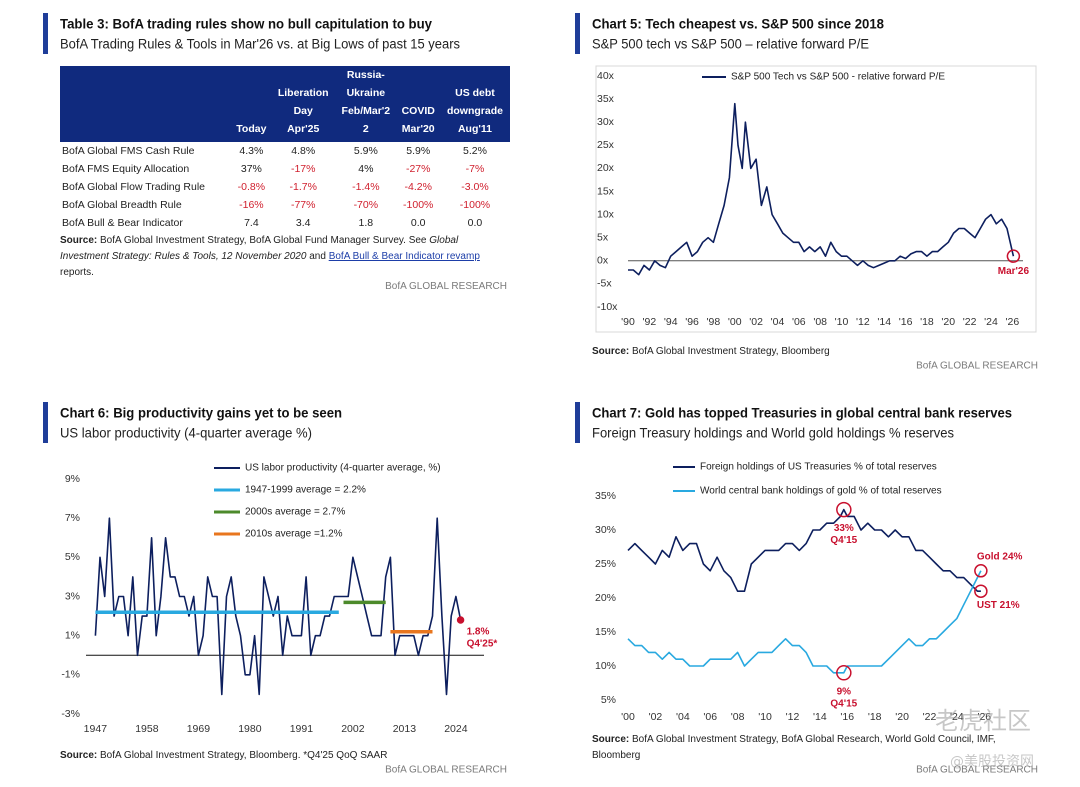  I want to click on header-line: Aug'11, so click(474, 129).